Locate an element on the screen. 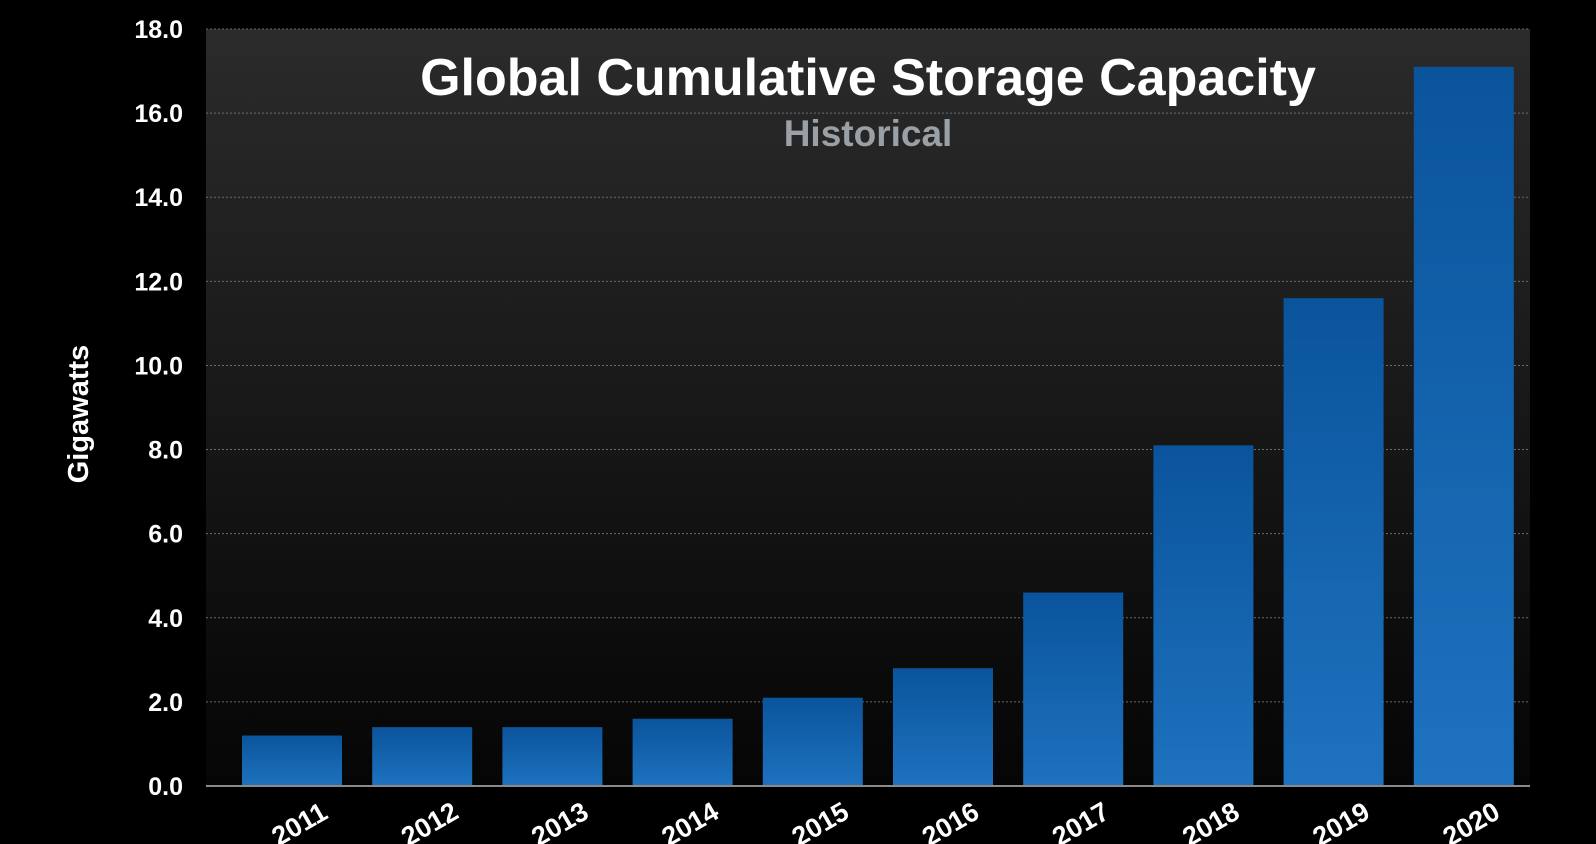 Image resolution: width=1596 pixels, height=844 pixels. y-tick-label: 8.0 is located at coordinates (165, 451).